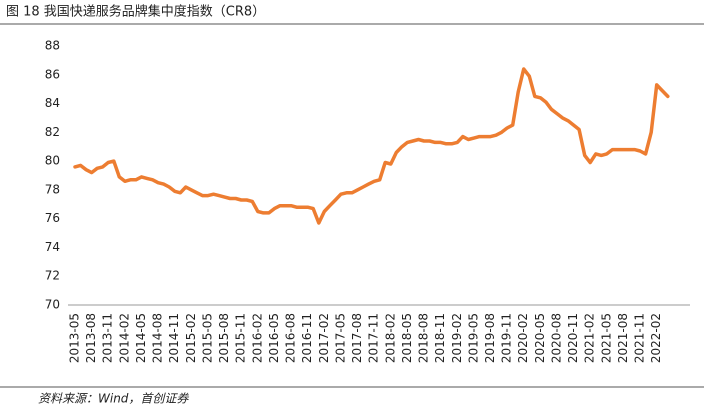 Image resolution: width=704 pixels, height=413 pixels. I want to click on chart-title: 图 18 我国快递服务品牌集中度指数（CR8）, so click(135, 12).